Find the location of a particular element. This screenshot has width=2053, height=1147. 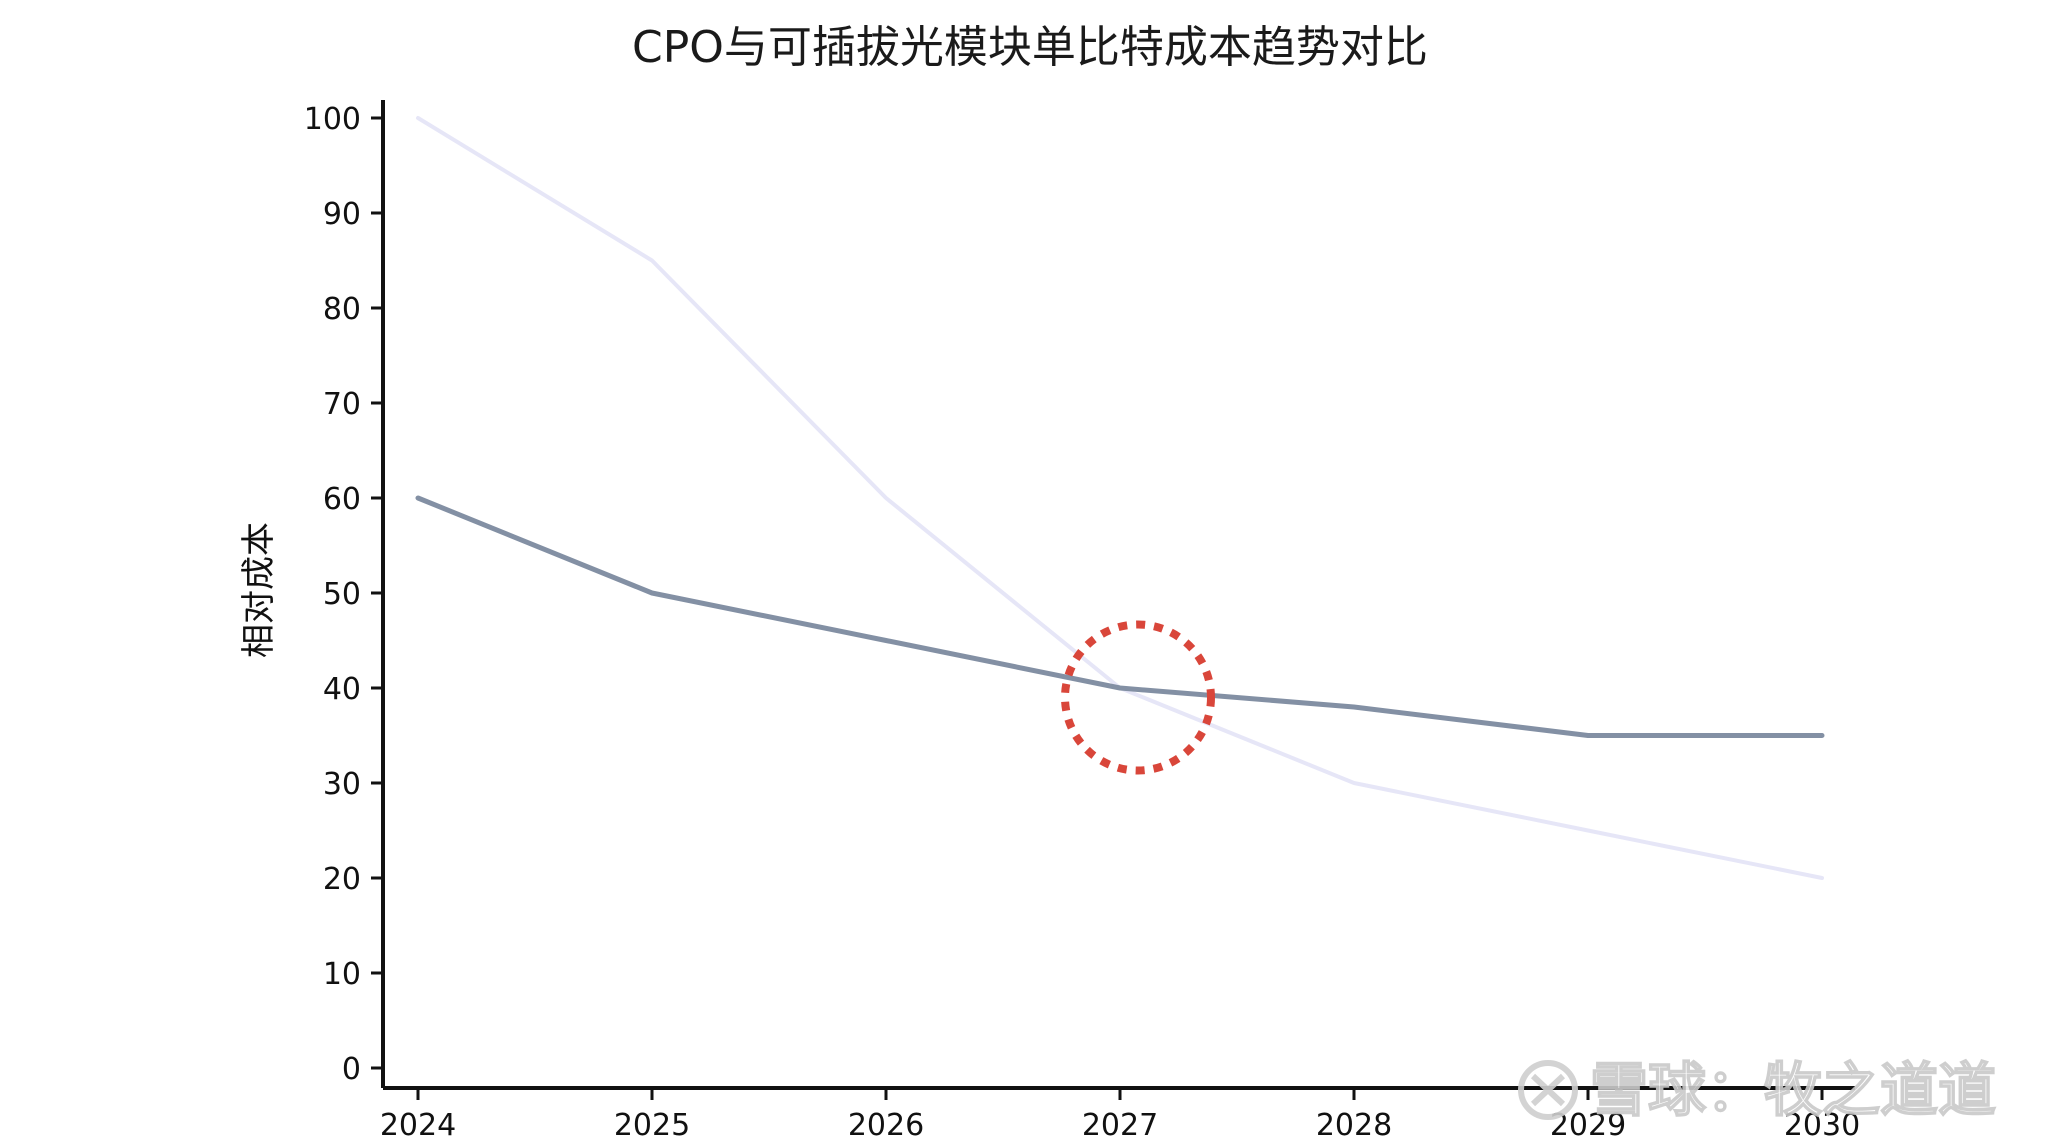

y-tick-label: 40 is located at coordinates (342, 689).